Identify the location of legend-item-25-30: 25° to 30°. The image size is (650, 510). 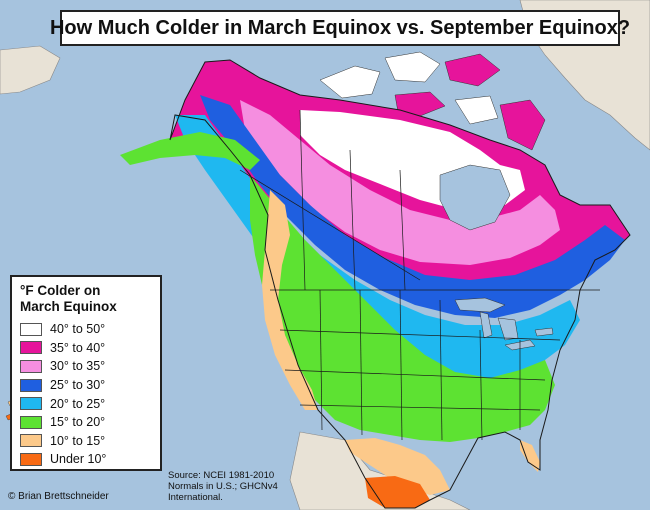
(86, 385).